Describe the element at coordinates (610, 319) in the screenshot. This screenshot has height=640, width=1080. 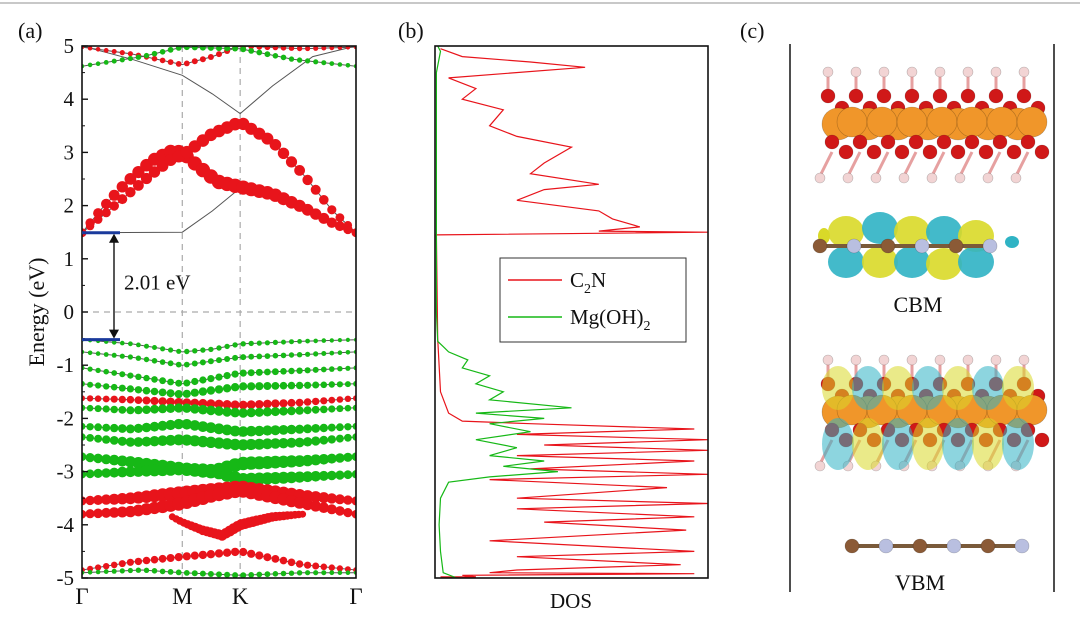
I see `legend-label-mgoh2: Mg(OH)2` at that location.